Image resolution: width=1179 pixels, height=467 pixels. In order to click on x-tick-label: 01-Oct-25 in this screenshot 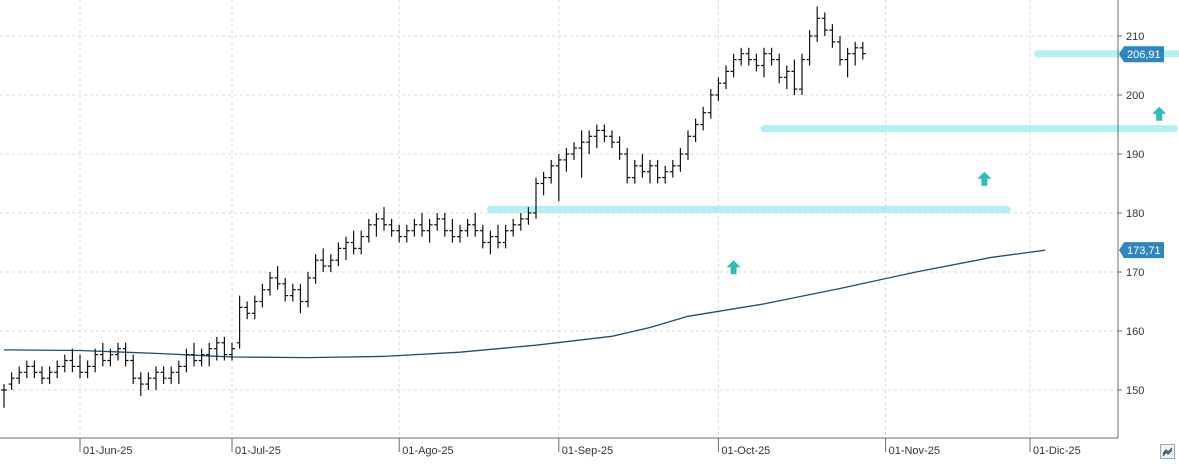, I will do `click(745, 451)`.